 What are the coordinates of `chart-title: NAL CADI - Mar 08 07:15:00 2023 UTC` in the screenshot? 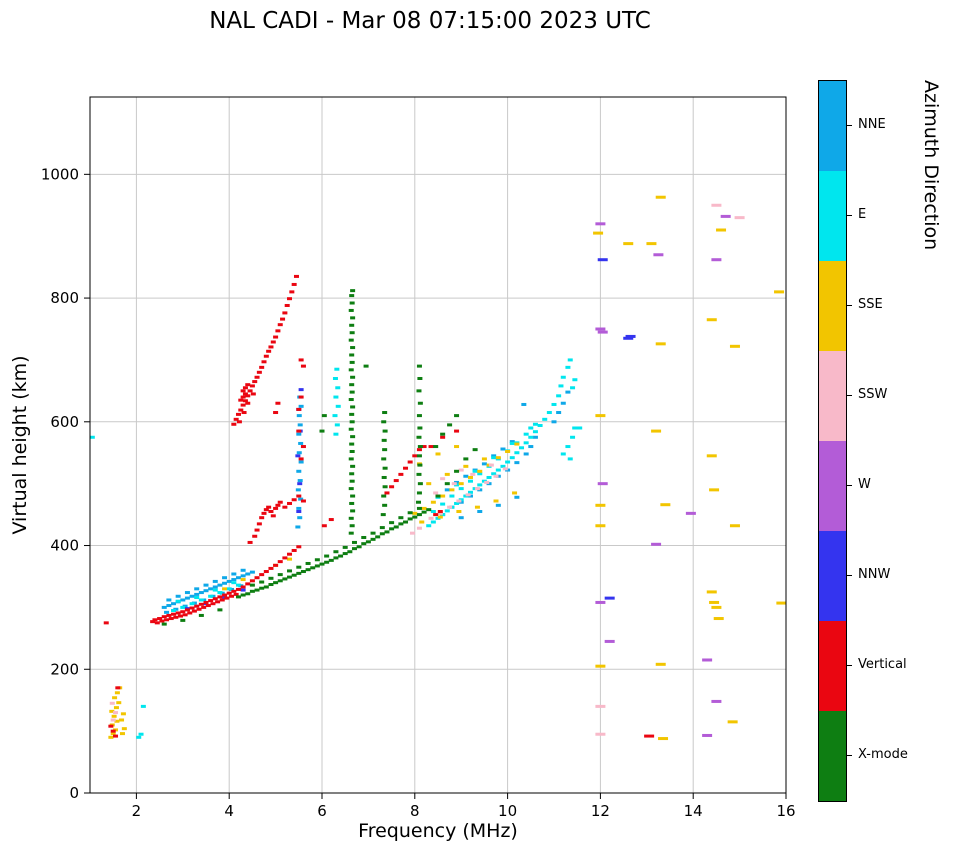 It's located at (430, 21).